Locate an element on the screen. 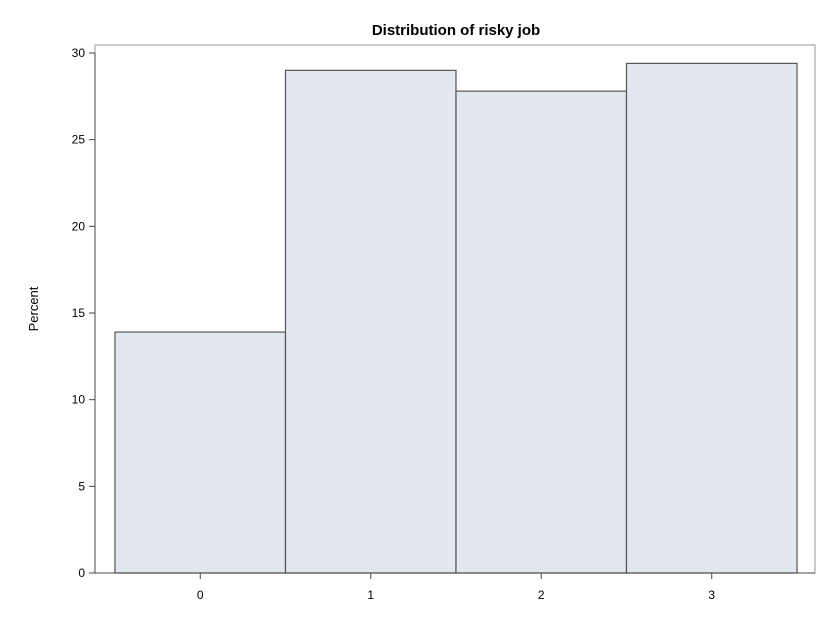 This screenshot has height=620, width=825. y-axis-label: Percent is located at coordinates (33, 308).